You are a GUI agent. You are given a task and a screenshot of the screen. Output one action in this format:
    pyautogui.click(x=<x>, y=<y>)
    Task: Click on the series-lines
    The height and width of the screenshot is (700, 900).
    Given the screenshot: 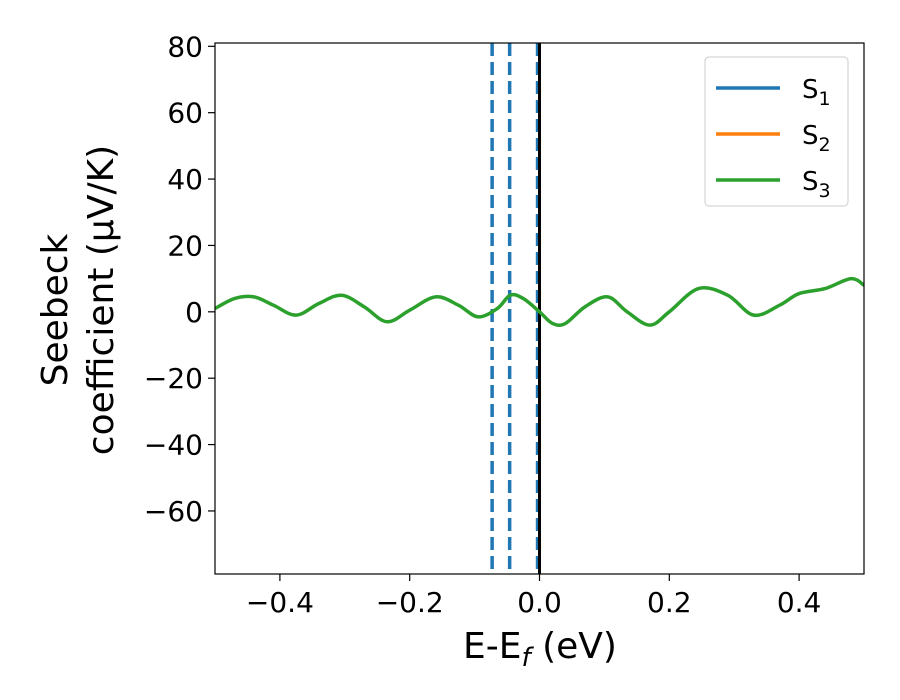 What is the action you would take?
    pyautogui.click(x=539, y=301)
    